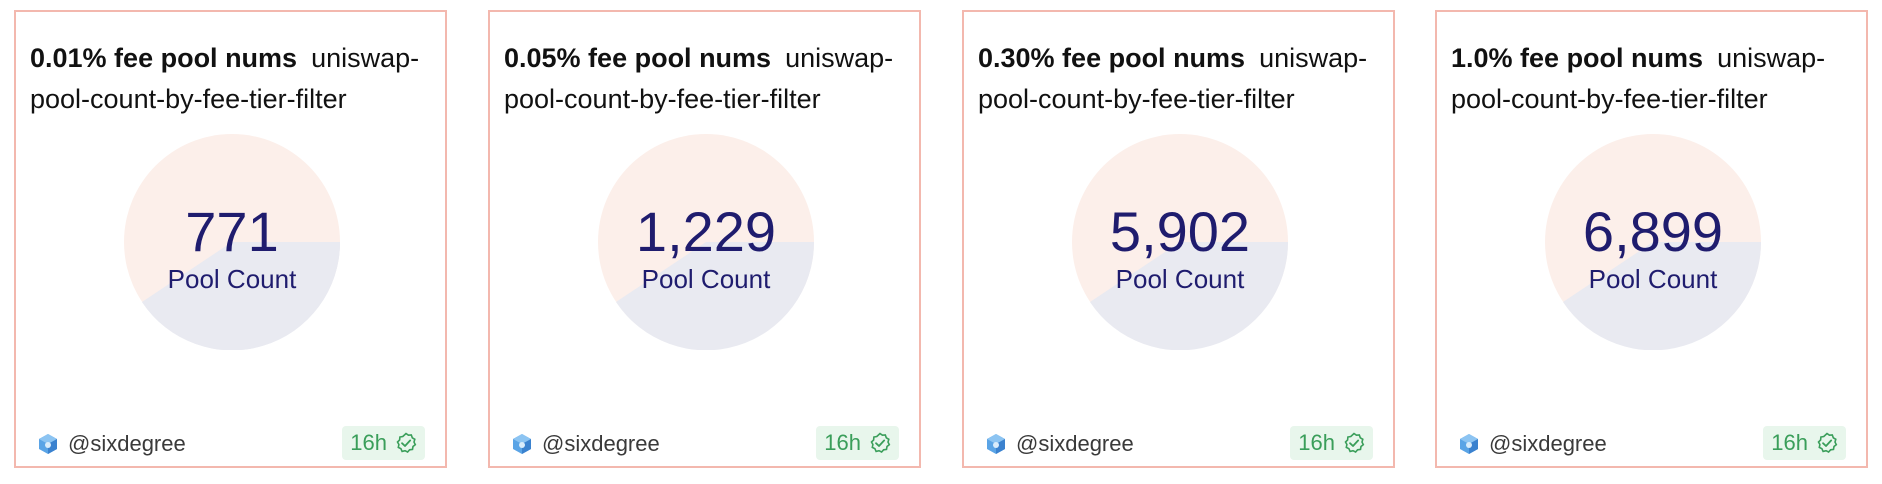 This screenshot has height=484, width=1882. I want to click on pool-count-value: 5,902, so click(1180, 231).